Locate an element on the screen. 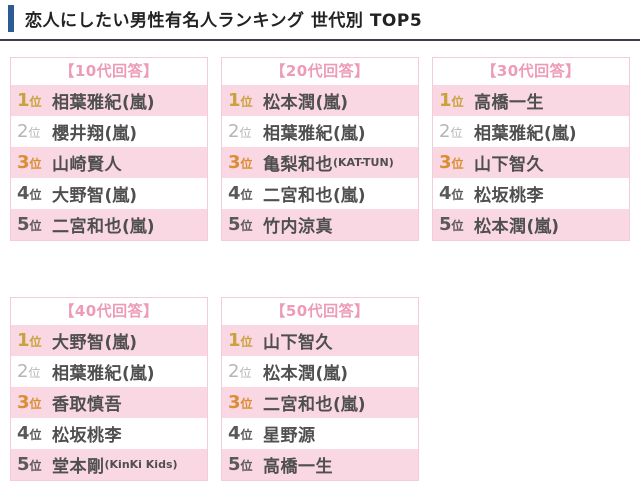 The height and width of the screenshot is (504, 640). ranking-row: 5位 高橋一生 is located at coordinates (320, 464).